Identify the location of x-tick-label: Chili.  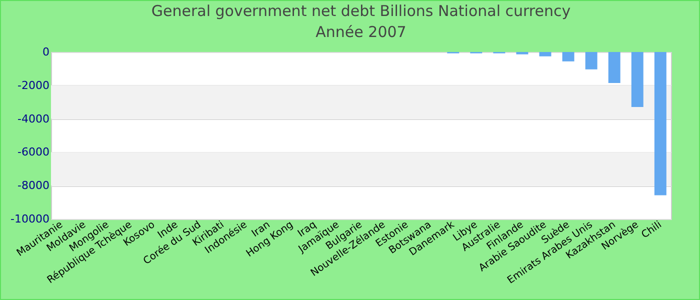
(652, 230).